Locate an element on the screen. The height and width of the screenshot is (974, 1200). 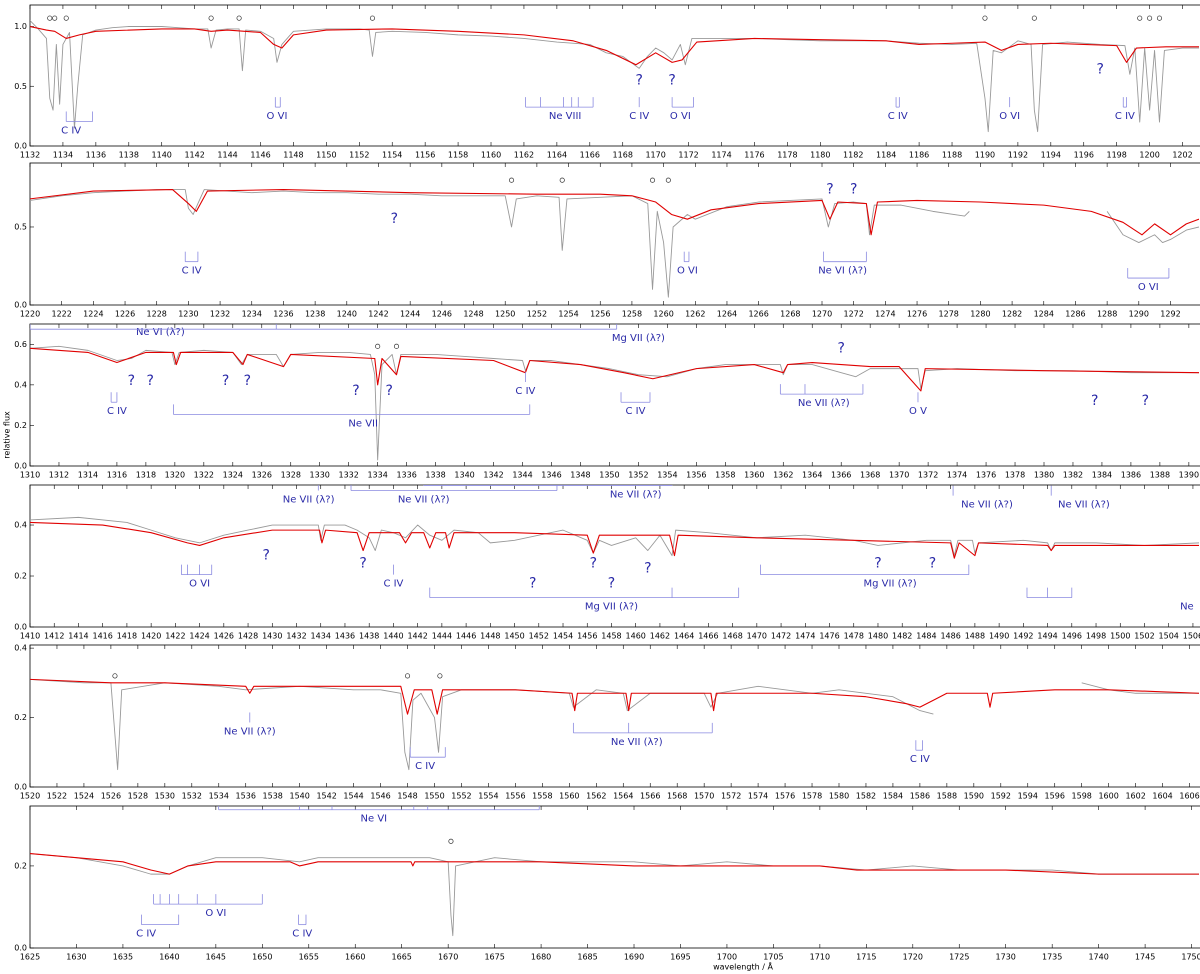
x-tick-label: 1436 is located at coordinates (345, 636).